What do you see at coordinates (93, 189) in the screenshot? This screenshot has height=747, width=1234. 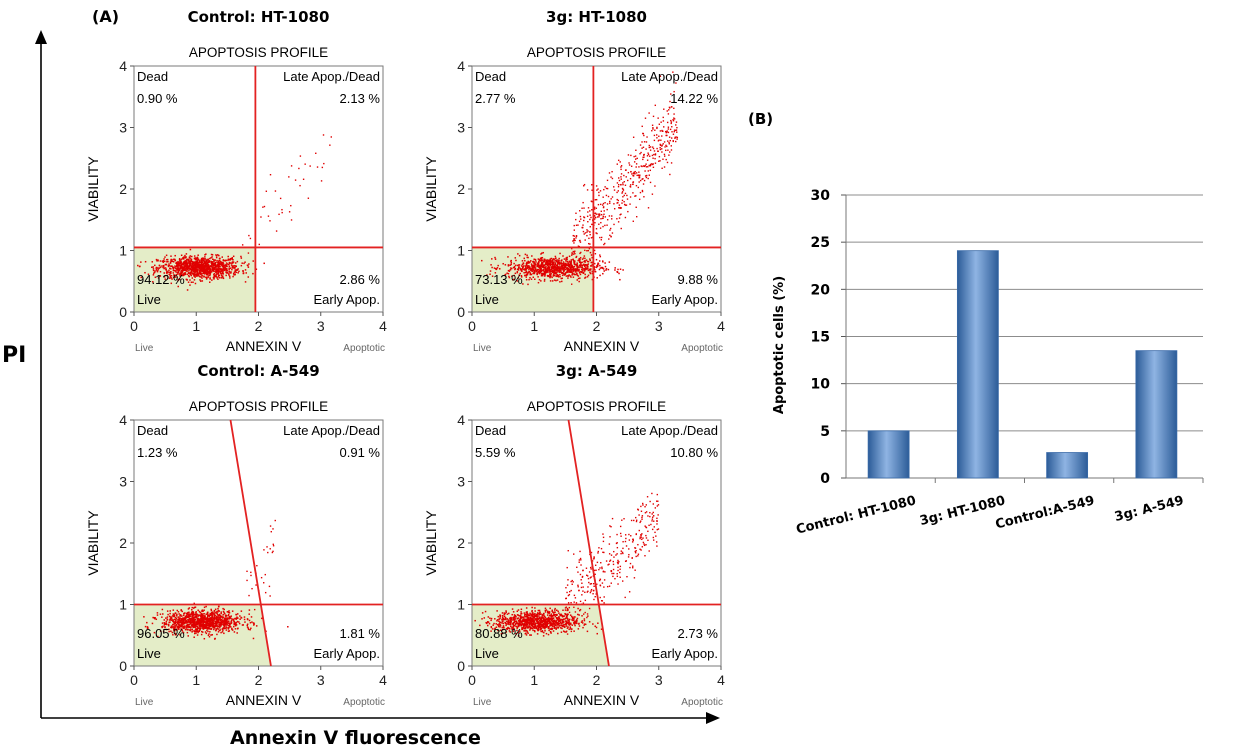 I see `scatter-y-label: VIABILITY` at bounding box center [93, 189].